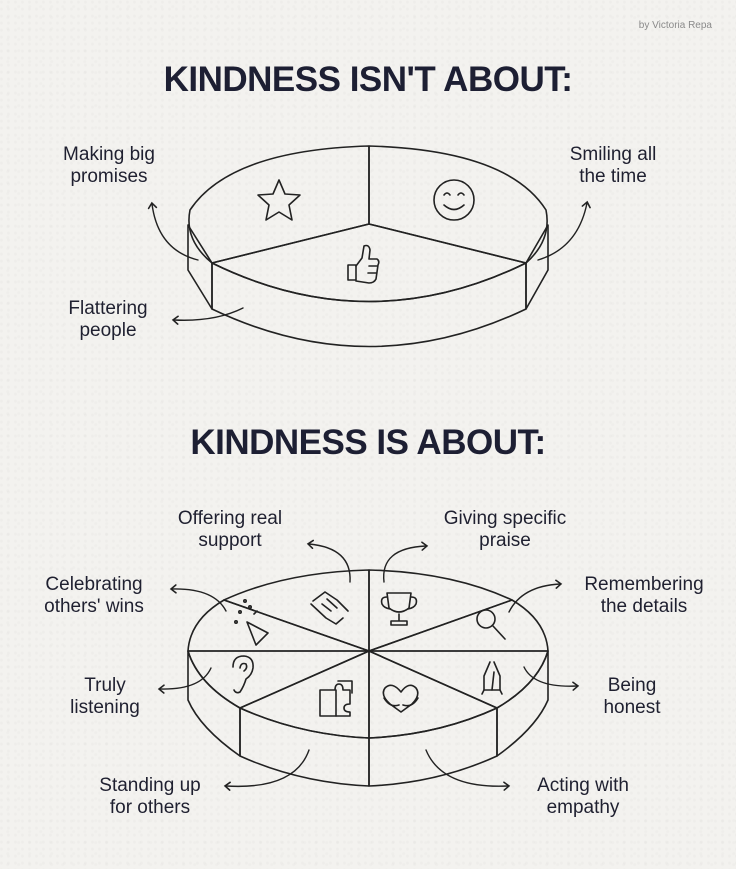 This screenshot has width=736, height=869. Describe the element at coordinates (535, 596) in the screenshot. I see `arrow-remembering` at that location.